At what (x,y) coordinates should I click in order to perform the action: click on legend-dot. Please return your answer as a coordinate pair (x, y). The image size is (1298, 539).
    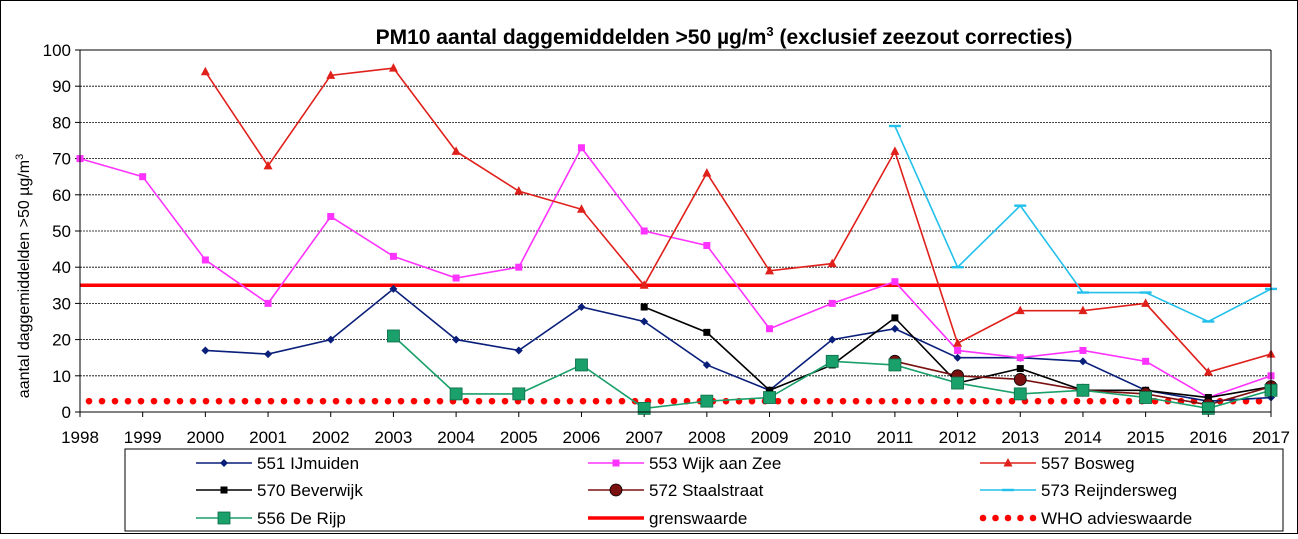
    Looking at the image, I should click on (1008, 518).